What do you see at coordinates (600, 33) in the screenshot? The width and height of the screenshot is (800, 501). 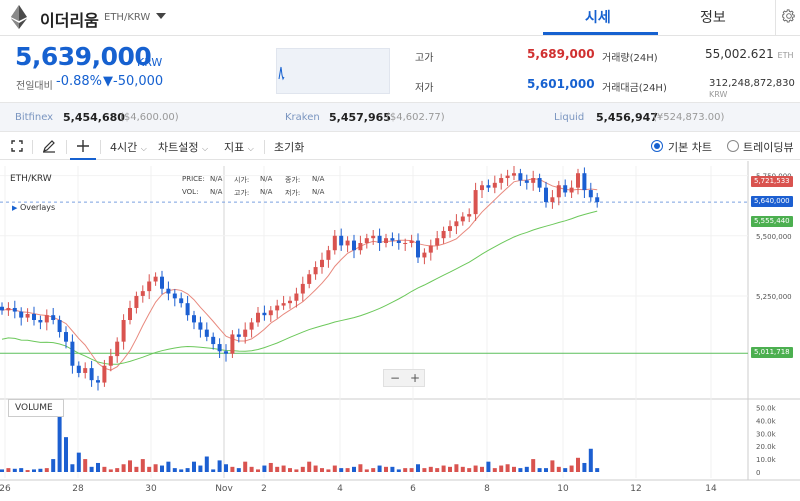 I see `active-tab-indicator` at bounding box center [600, 33].